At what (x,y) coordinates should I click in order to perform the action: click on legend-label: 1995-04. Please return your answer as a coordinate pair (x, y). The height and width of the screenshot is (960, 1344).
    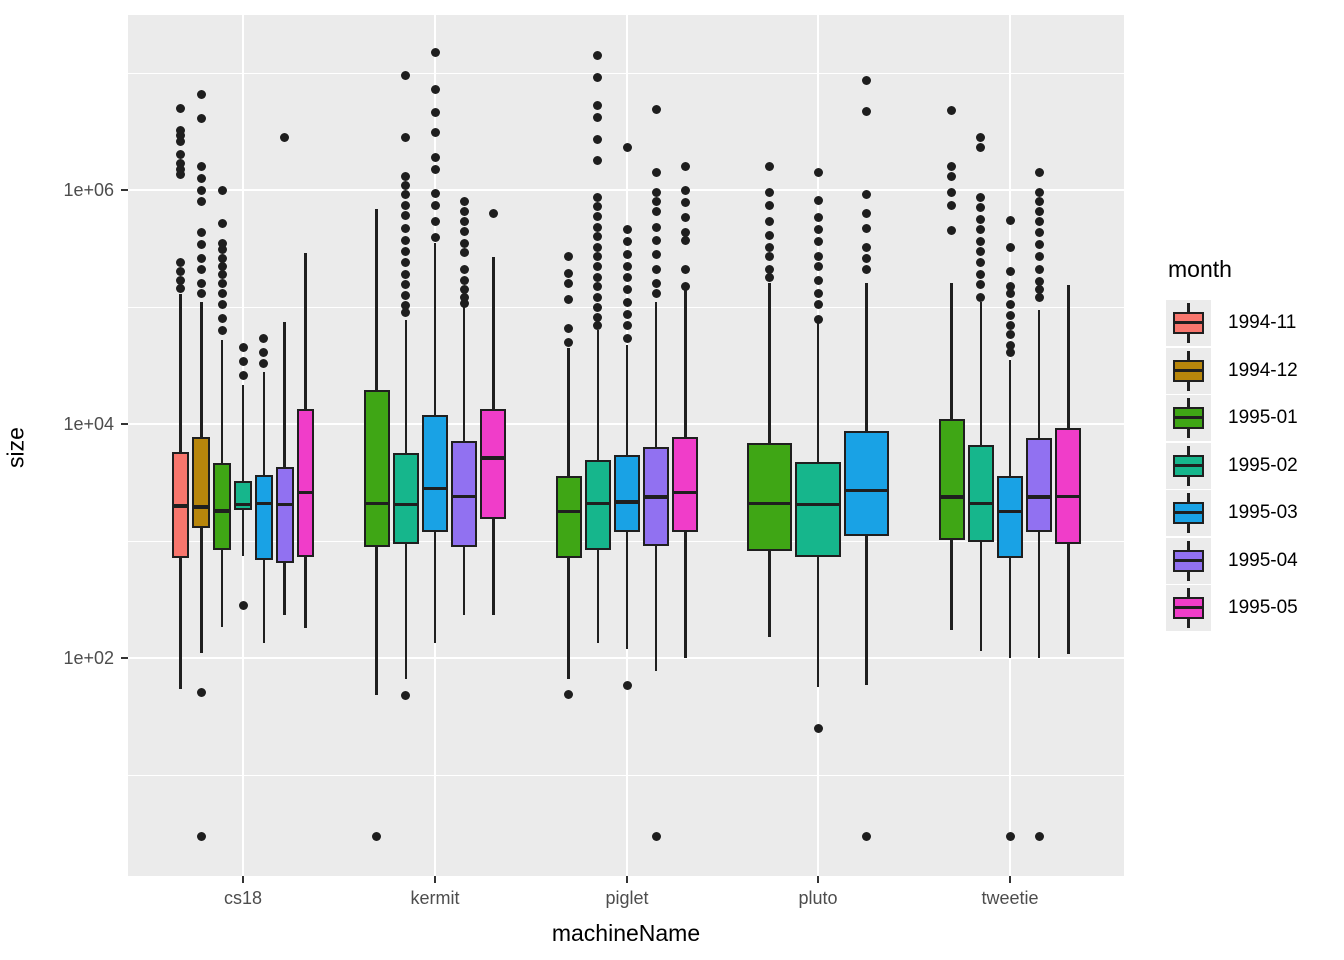
    Looking at the image, I should click on (1263, 560).